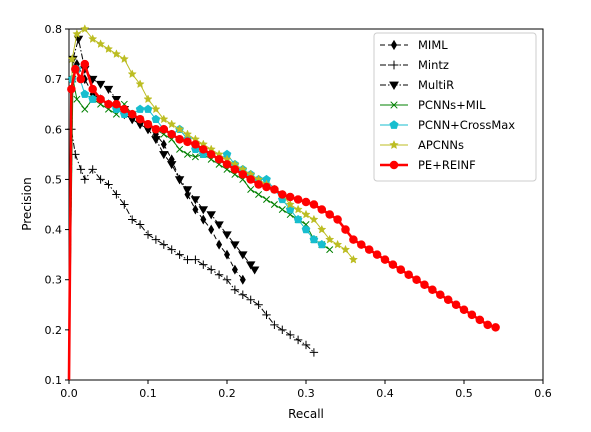 Image resolution: width=591 pixels, height=432 pixels. I want to click on x-axis-ticks: 0.0 0.1 0.2 0.3 0.4 0.5 0.6, so click(306, 390).